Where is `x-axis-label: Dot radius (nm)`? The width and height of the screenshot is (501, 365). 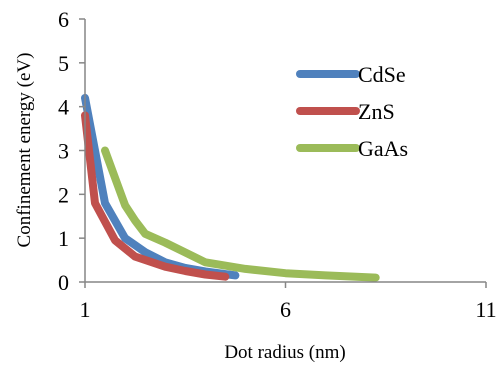 x-axis-label: Dot radius (nm) is located at coordinates (284, 352).